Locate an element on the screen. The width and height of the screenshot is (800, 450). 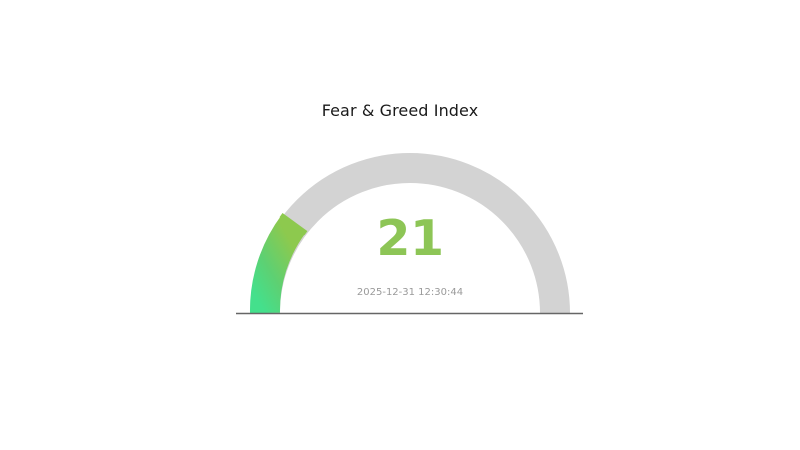
gauge-timestamp: 2025-12-31 12:30:44 is located at coordinates (410, 292).